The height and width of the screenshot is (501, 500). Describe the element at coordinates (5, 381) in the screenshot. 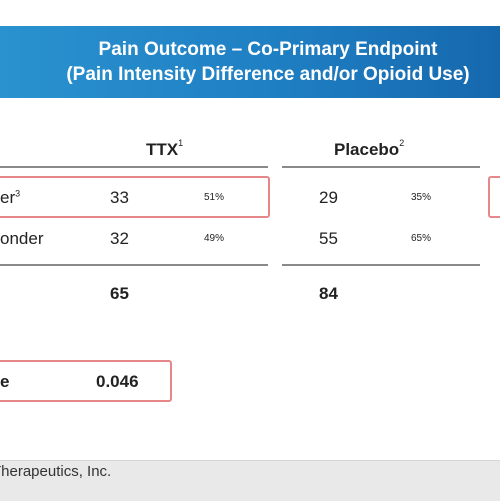

I see `p-value-label: e` at that location.